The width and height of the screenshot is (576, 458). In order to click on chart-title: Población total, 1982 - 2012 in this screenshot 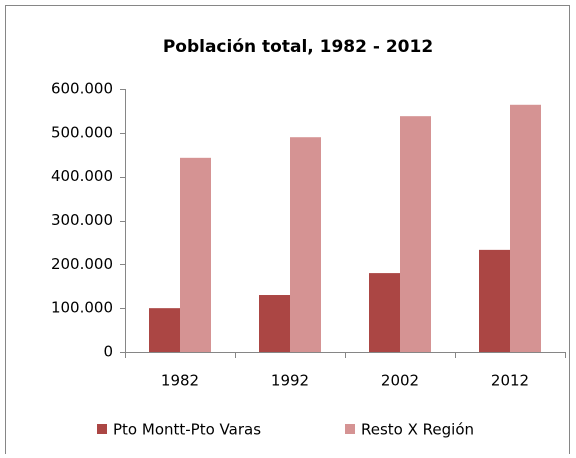, I will do `click(298, 47)`.